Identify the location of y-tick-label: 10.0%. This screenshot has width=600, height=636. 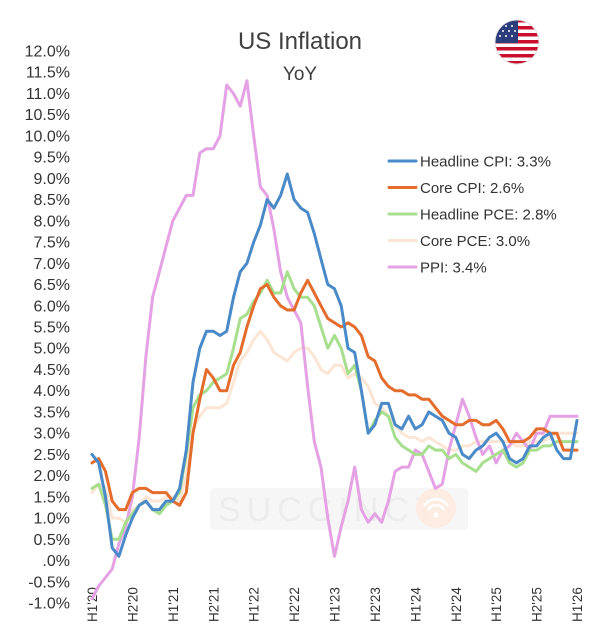
(47, 136).